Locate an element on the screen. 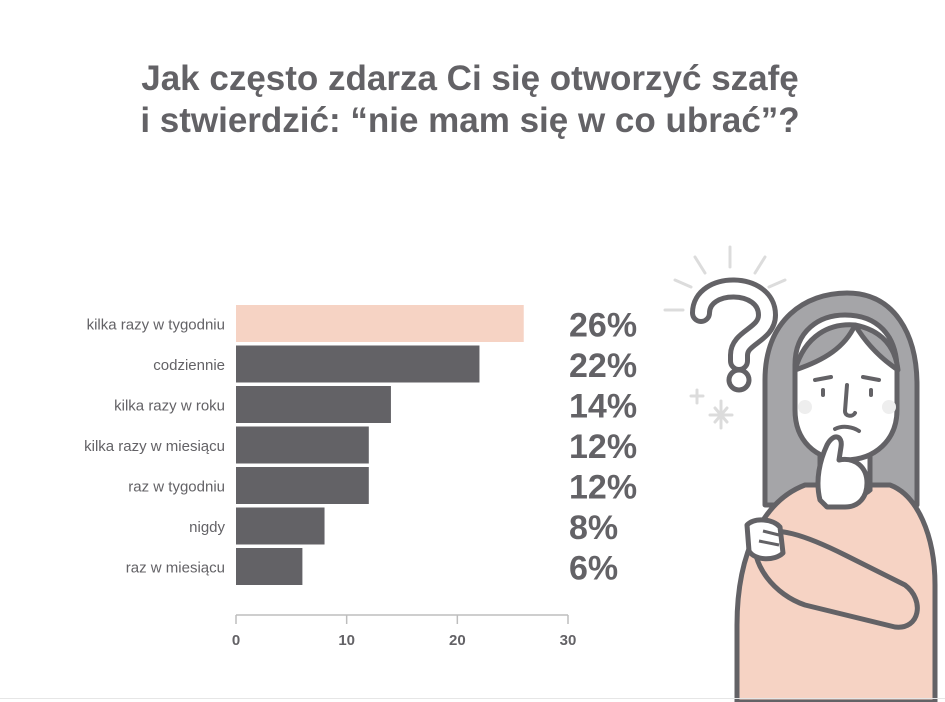 The image size is (945, 702). value-label-1: 26% is located at coordinates (603, 326).